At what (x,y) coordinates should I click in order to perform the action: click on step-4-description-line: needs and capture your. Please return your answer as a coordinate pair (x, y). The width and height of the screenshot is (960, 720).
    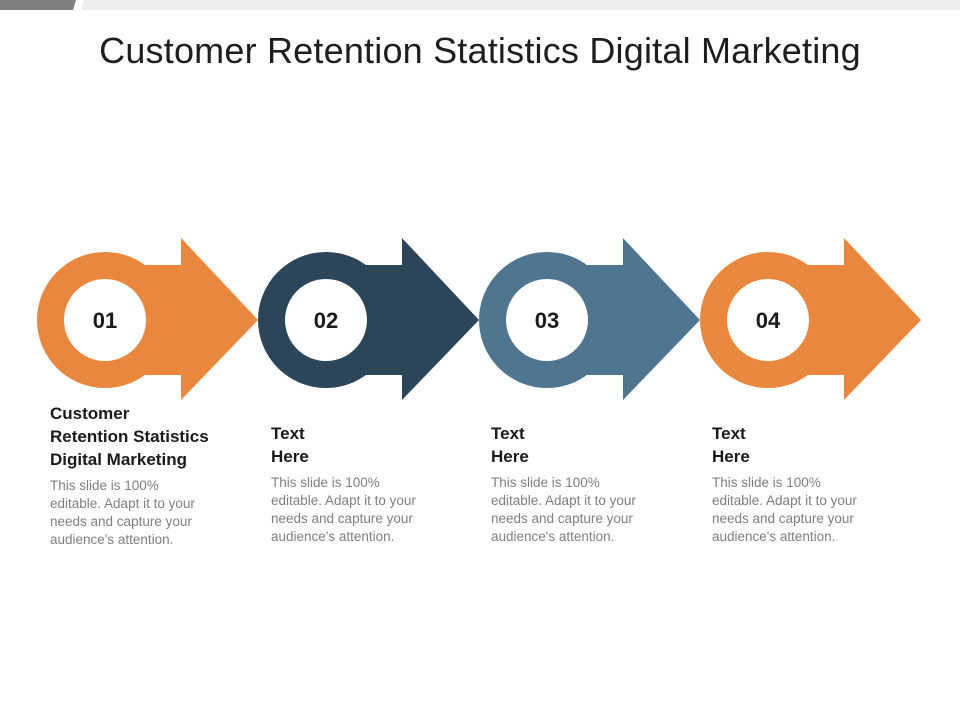
    Looking at the image, I should click on (783, 518).